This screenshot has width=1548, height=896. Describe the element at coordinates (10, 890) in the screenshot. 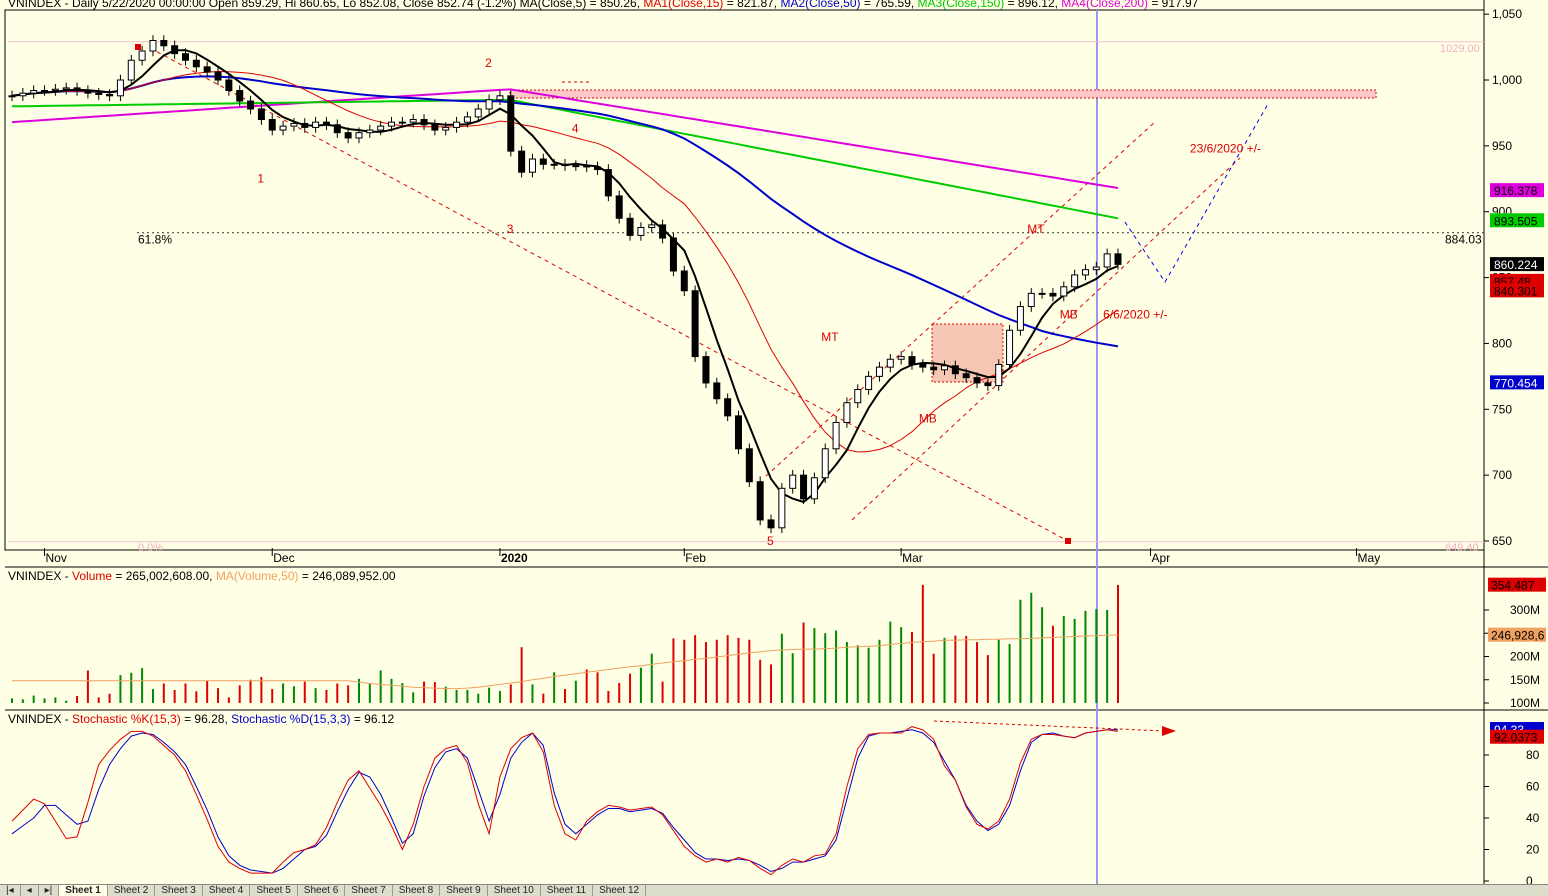

I see `sheet-tab: |◂` at that location.